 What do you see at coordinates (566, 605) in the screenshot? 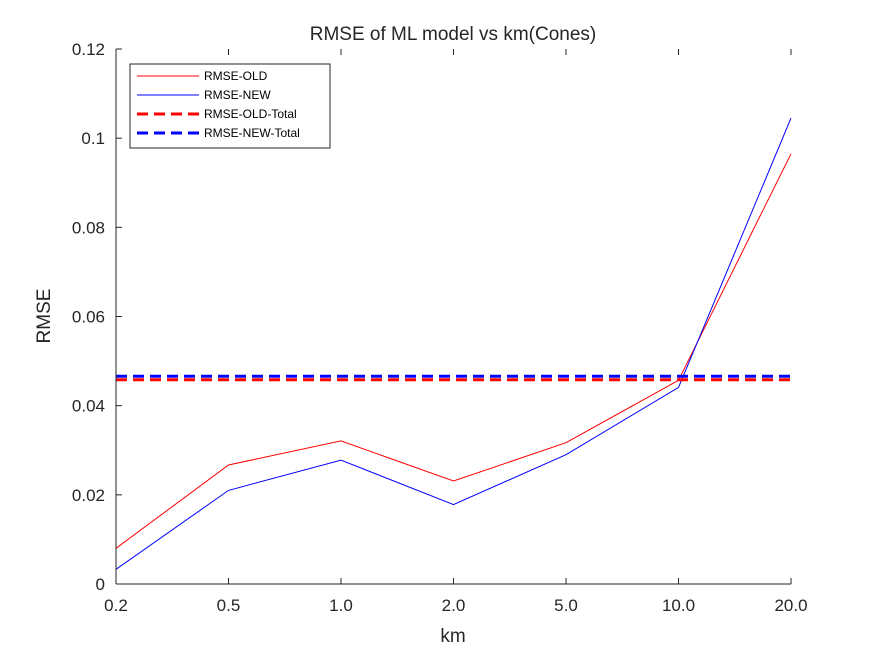
I see `x-tick-label: 5.0` at bounding box center [566, 605].